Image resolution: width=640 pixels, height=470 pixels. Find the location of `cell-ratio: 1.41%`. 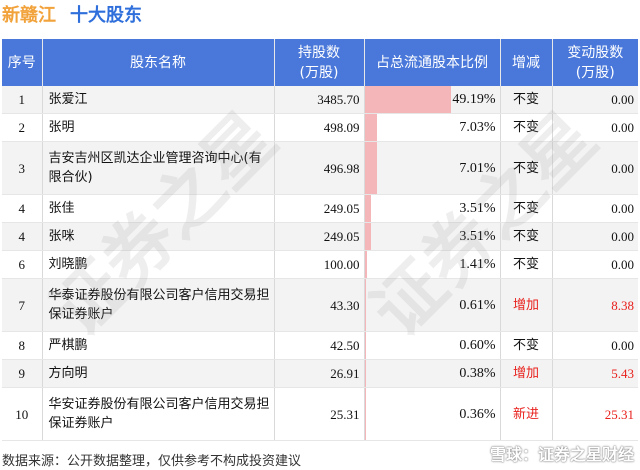

cell-ratio: 1.41% is located at coordinates (432, 264).